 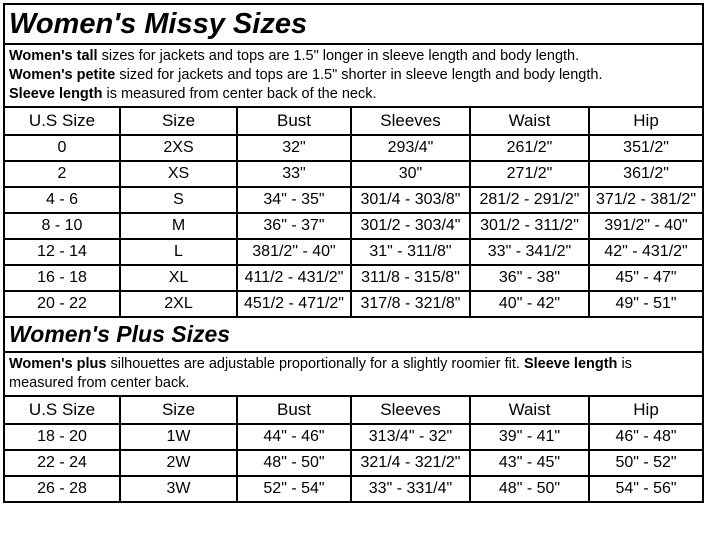 What do you see at coordinates (178, 200) in the screenshot?
I see `table-cell: S` at bounding box center [178, 200].